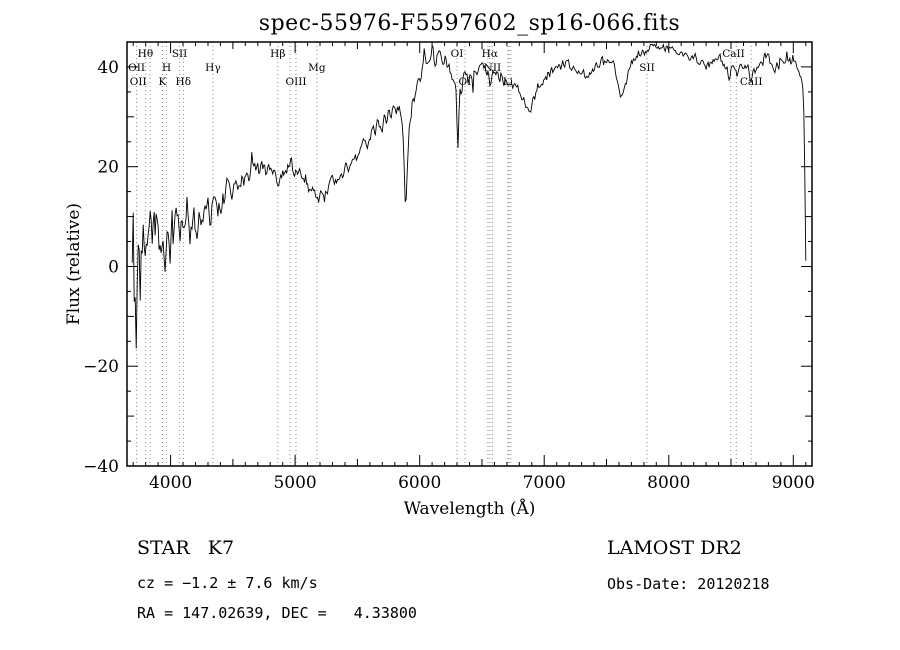  Describe the element at coordinates (113, 268) in the screenshot. I see `y-tick-label: 0` at that location.